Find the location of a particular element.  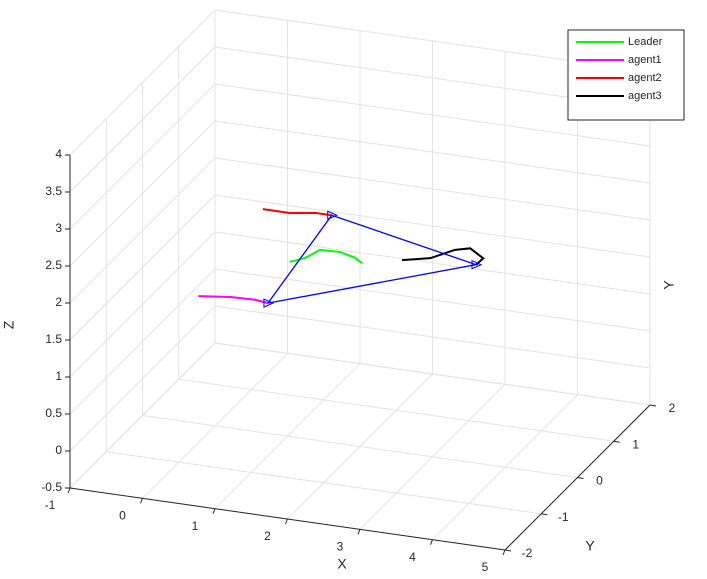

legend-label: agent1 is located at coordinates (645, 60).